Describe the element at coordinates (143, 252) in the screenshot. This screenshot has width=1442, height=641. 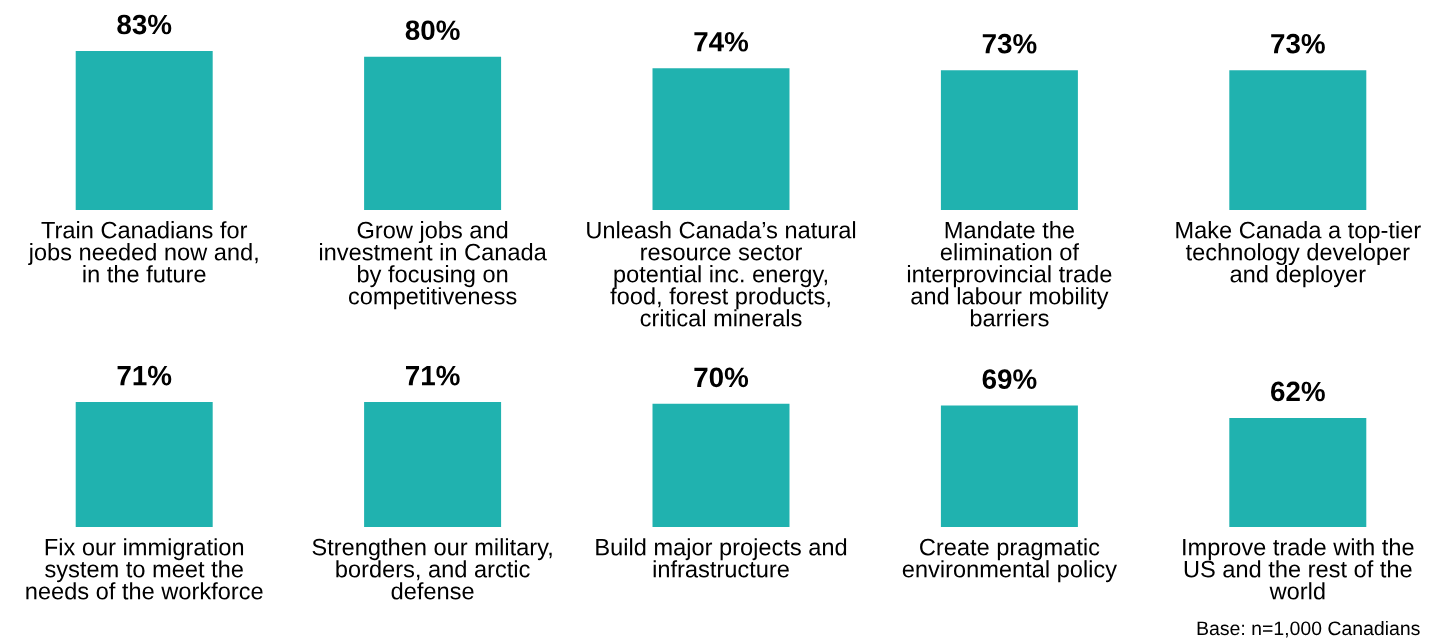
I see `x-tick-label: Train Canadians for jobs needed now and, in the future` at that location.